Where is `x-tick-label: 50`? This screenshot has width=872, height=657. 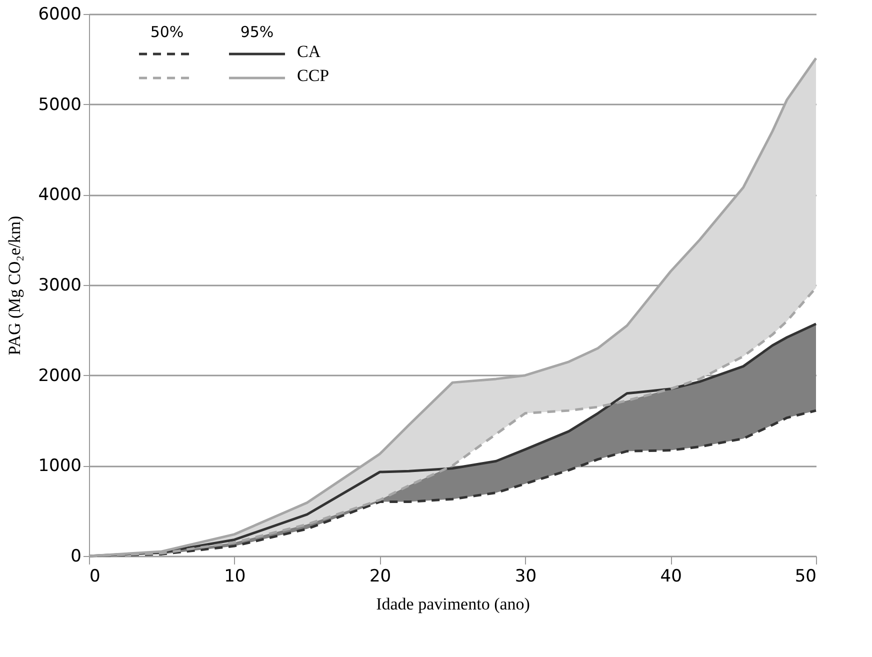
x-tick-label: 50 is located at coordinates (805, 576).